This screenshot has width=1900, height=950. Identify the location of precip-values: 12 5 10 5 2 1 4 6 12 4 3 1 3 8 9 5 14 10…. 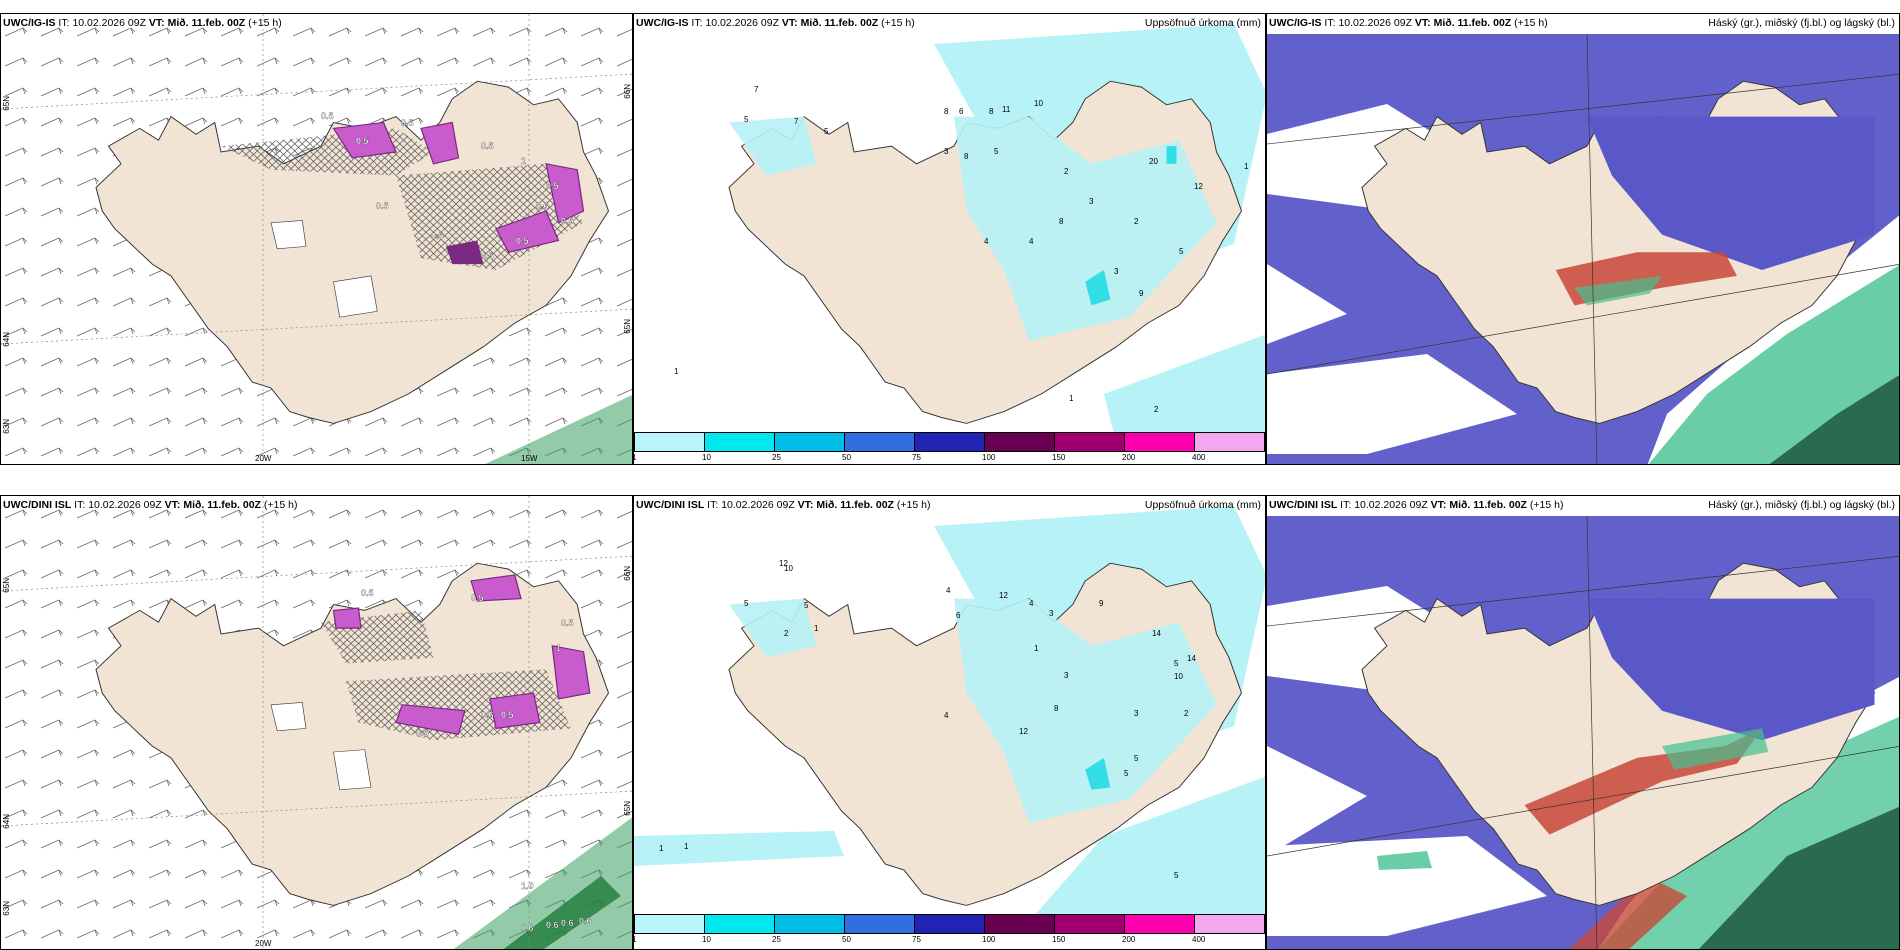
(927, 719).